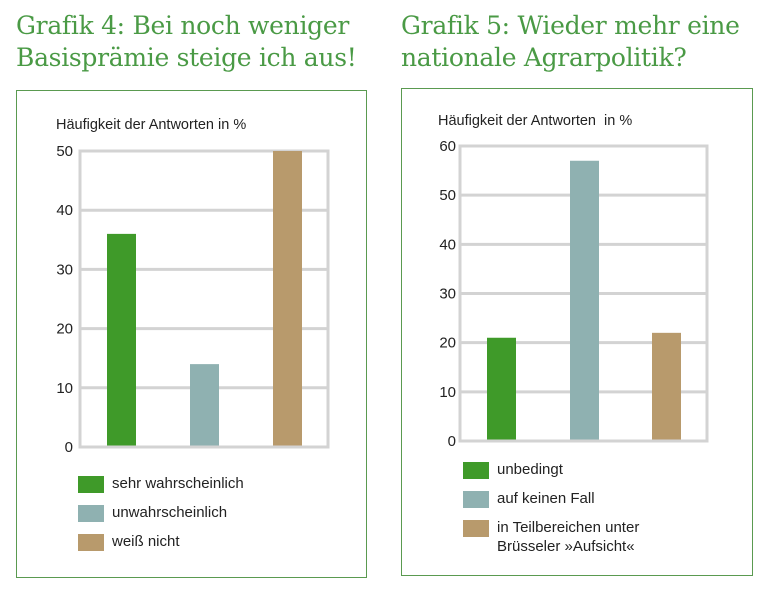 This screenshot has height=593, width=768. I want to click on chart4-y-tick-label: 20, so click(64, 329).